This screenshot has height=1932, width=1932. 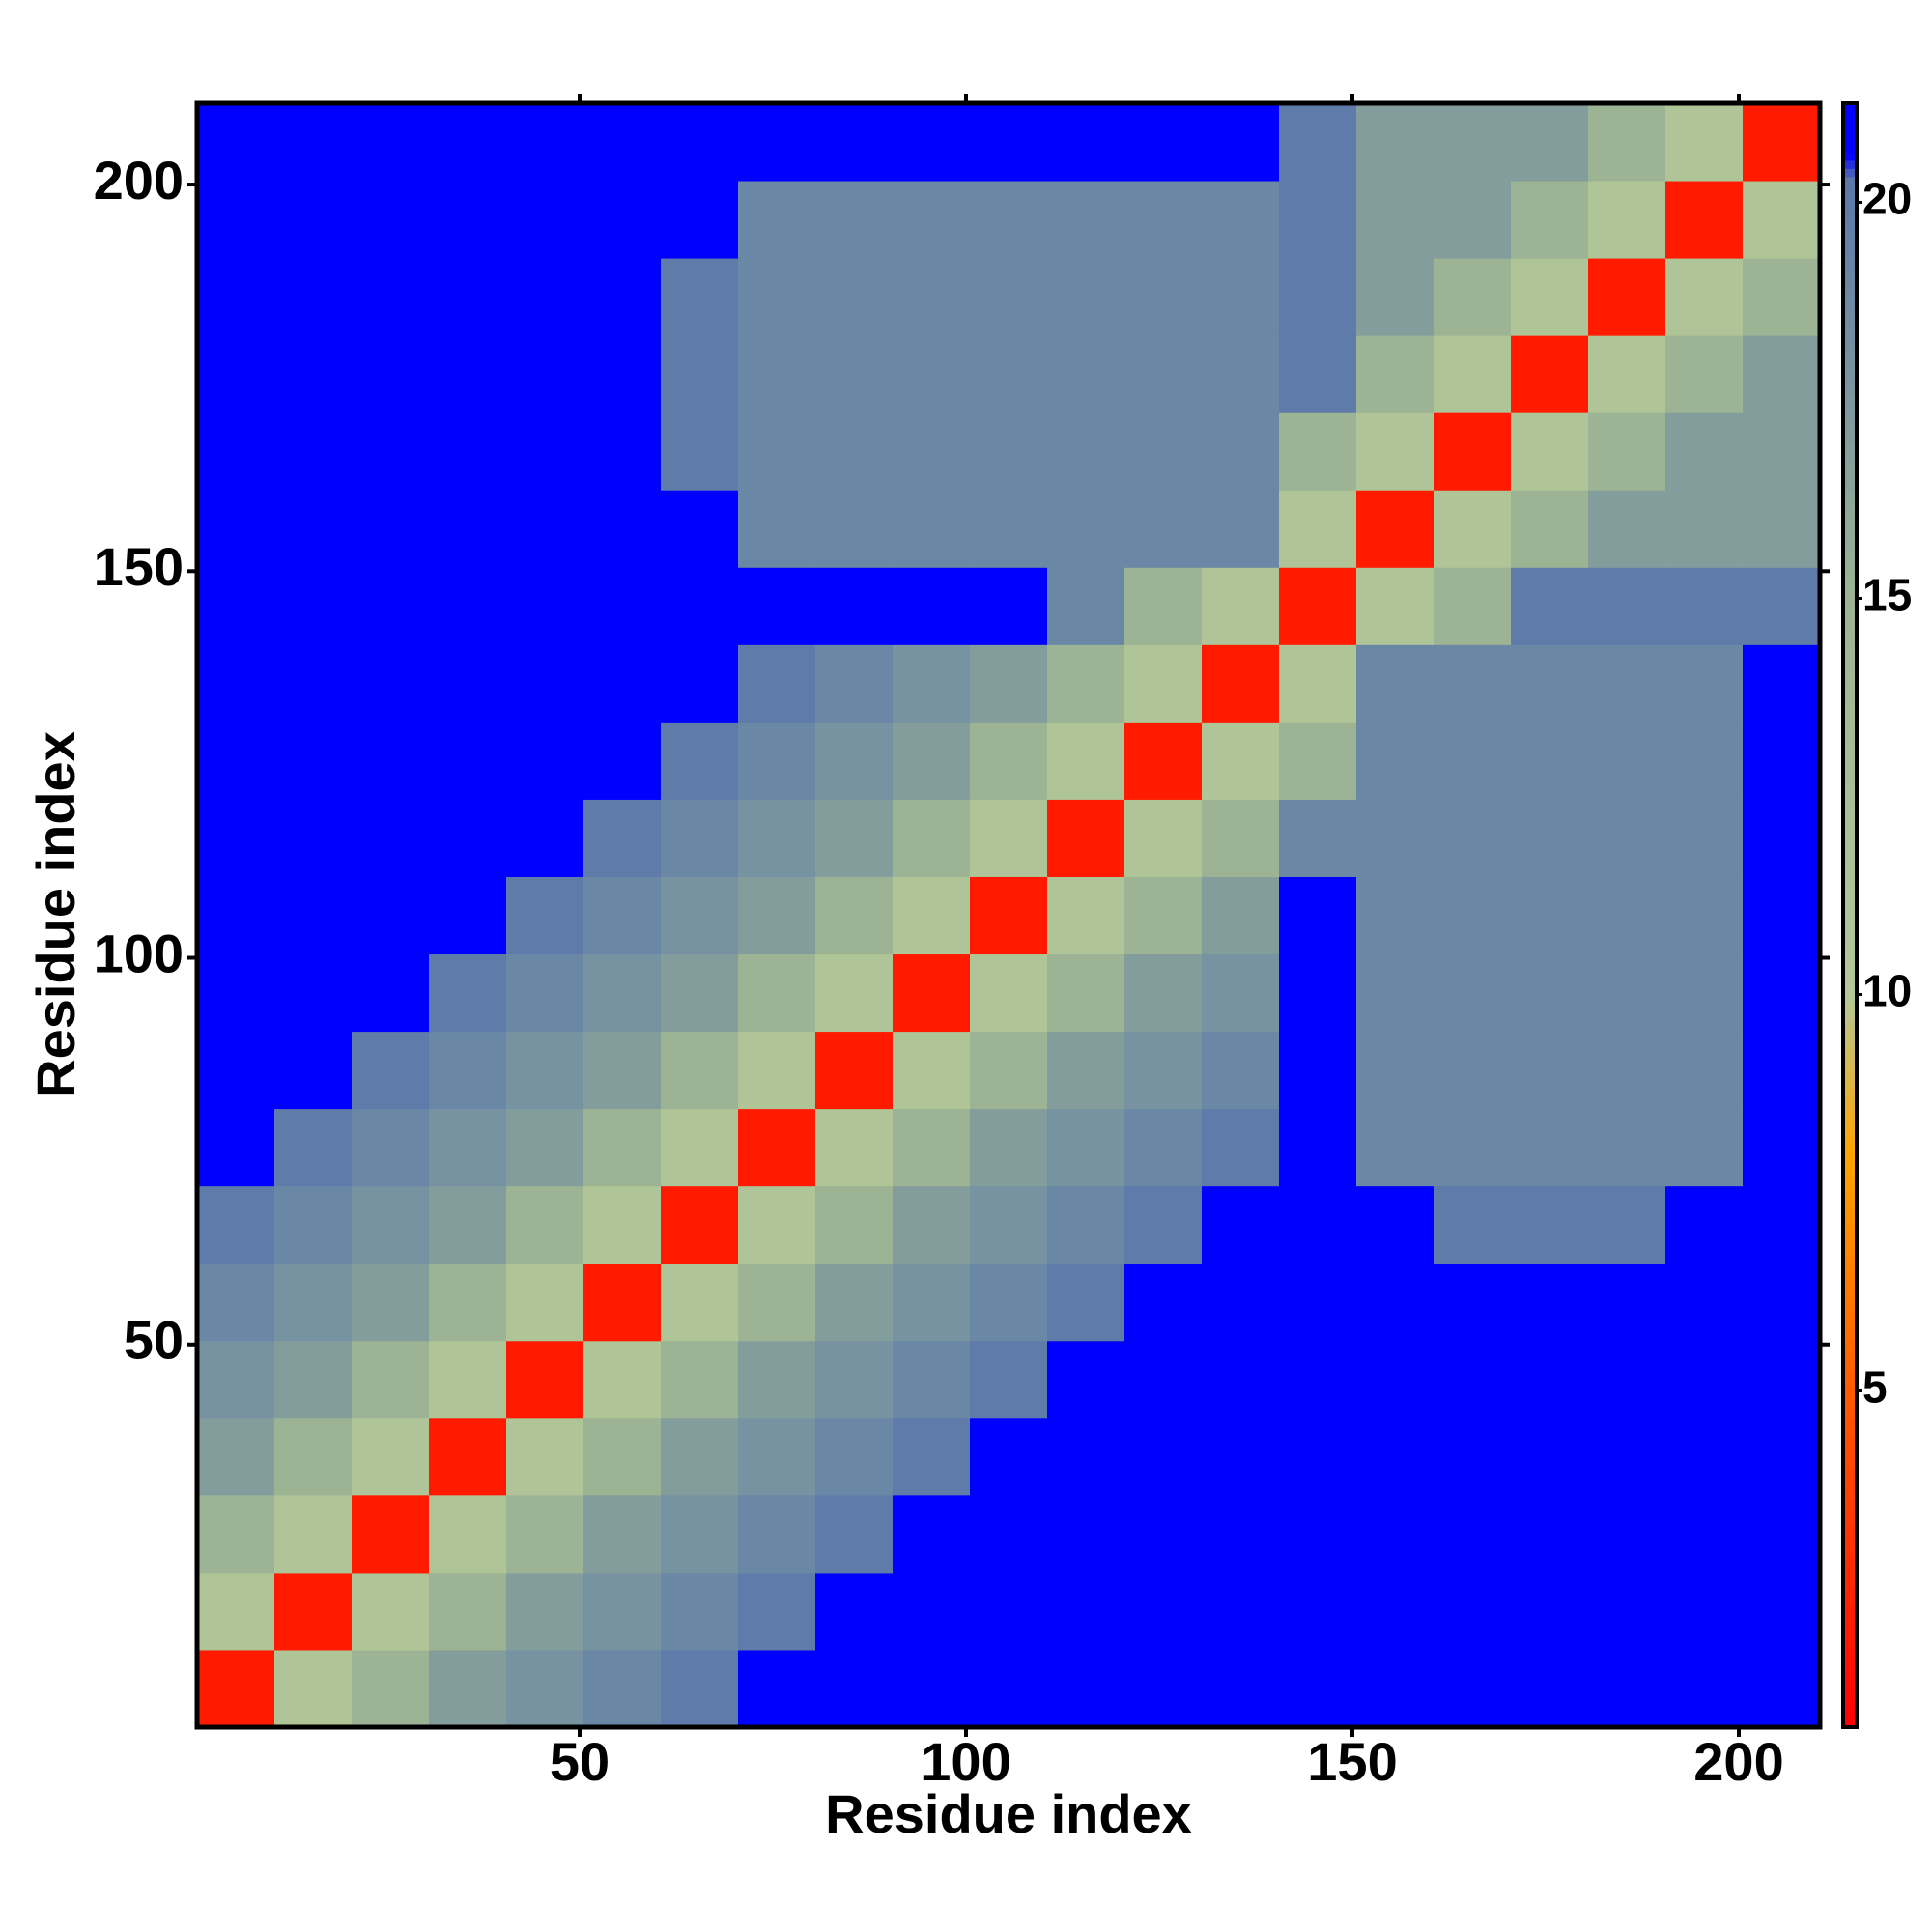 What do you see at coordinates (1738, 1761) in the screenshot?
I see `x-tick-label: 200` at bounding box center [1738, 1761].